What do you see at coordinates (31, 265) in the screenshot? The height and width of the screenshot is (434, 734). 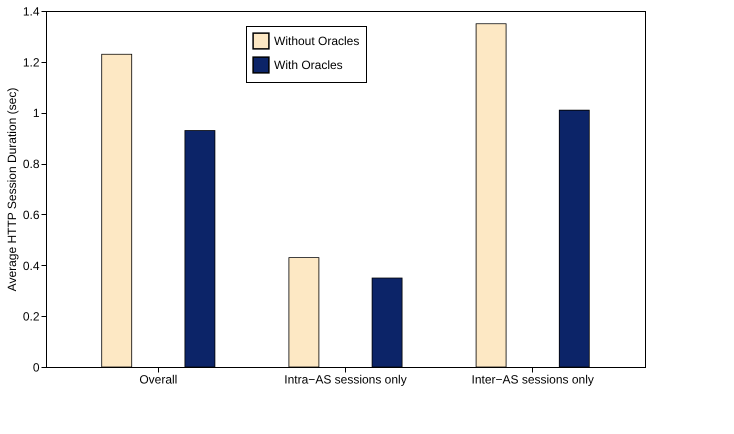 I see `y-tick-label: 0.4` at bounding box center [31, 265].